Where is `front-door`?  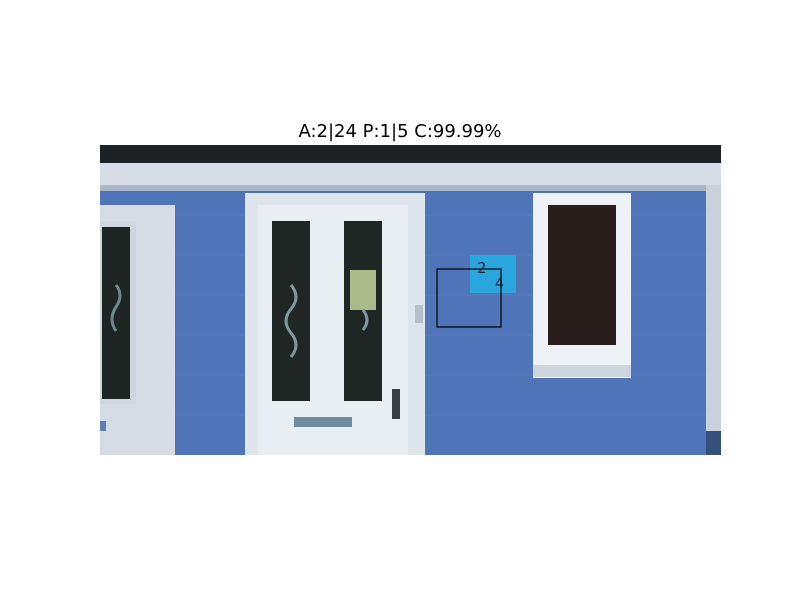 front-door is located at coordinates (335, 324).